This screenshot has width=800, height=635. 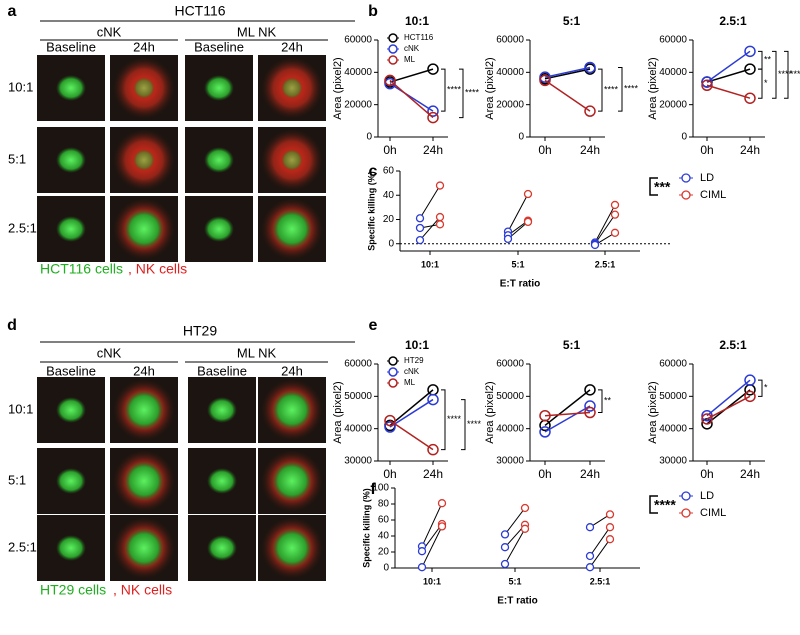 I want to click on x-tick-label: 24h, so click(x=590, y=150).